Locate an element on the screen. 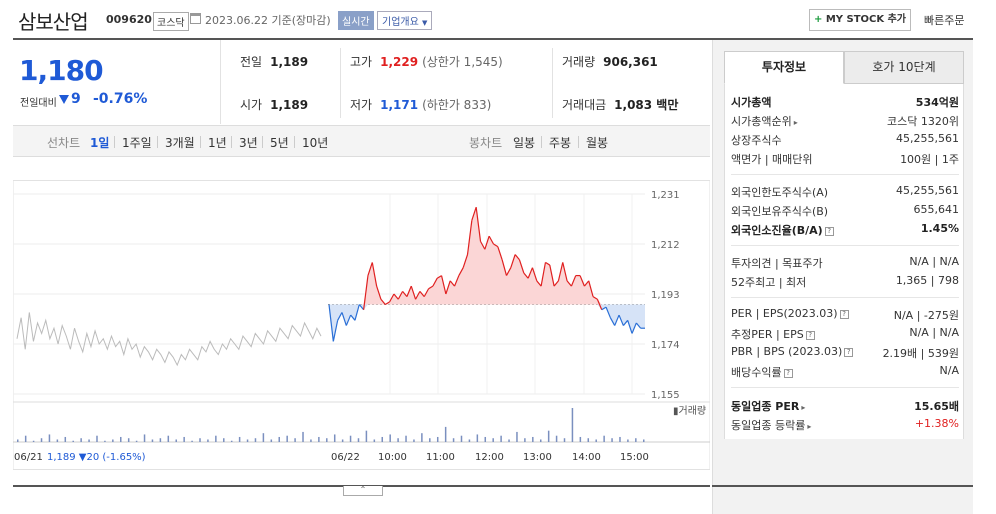  x-tick-label: 15:00 is located at coordinates (634, 457).